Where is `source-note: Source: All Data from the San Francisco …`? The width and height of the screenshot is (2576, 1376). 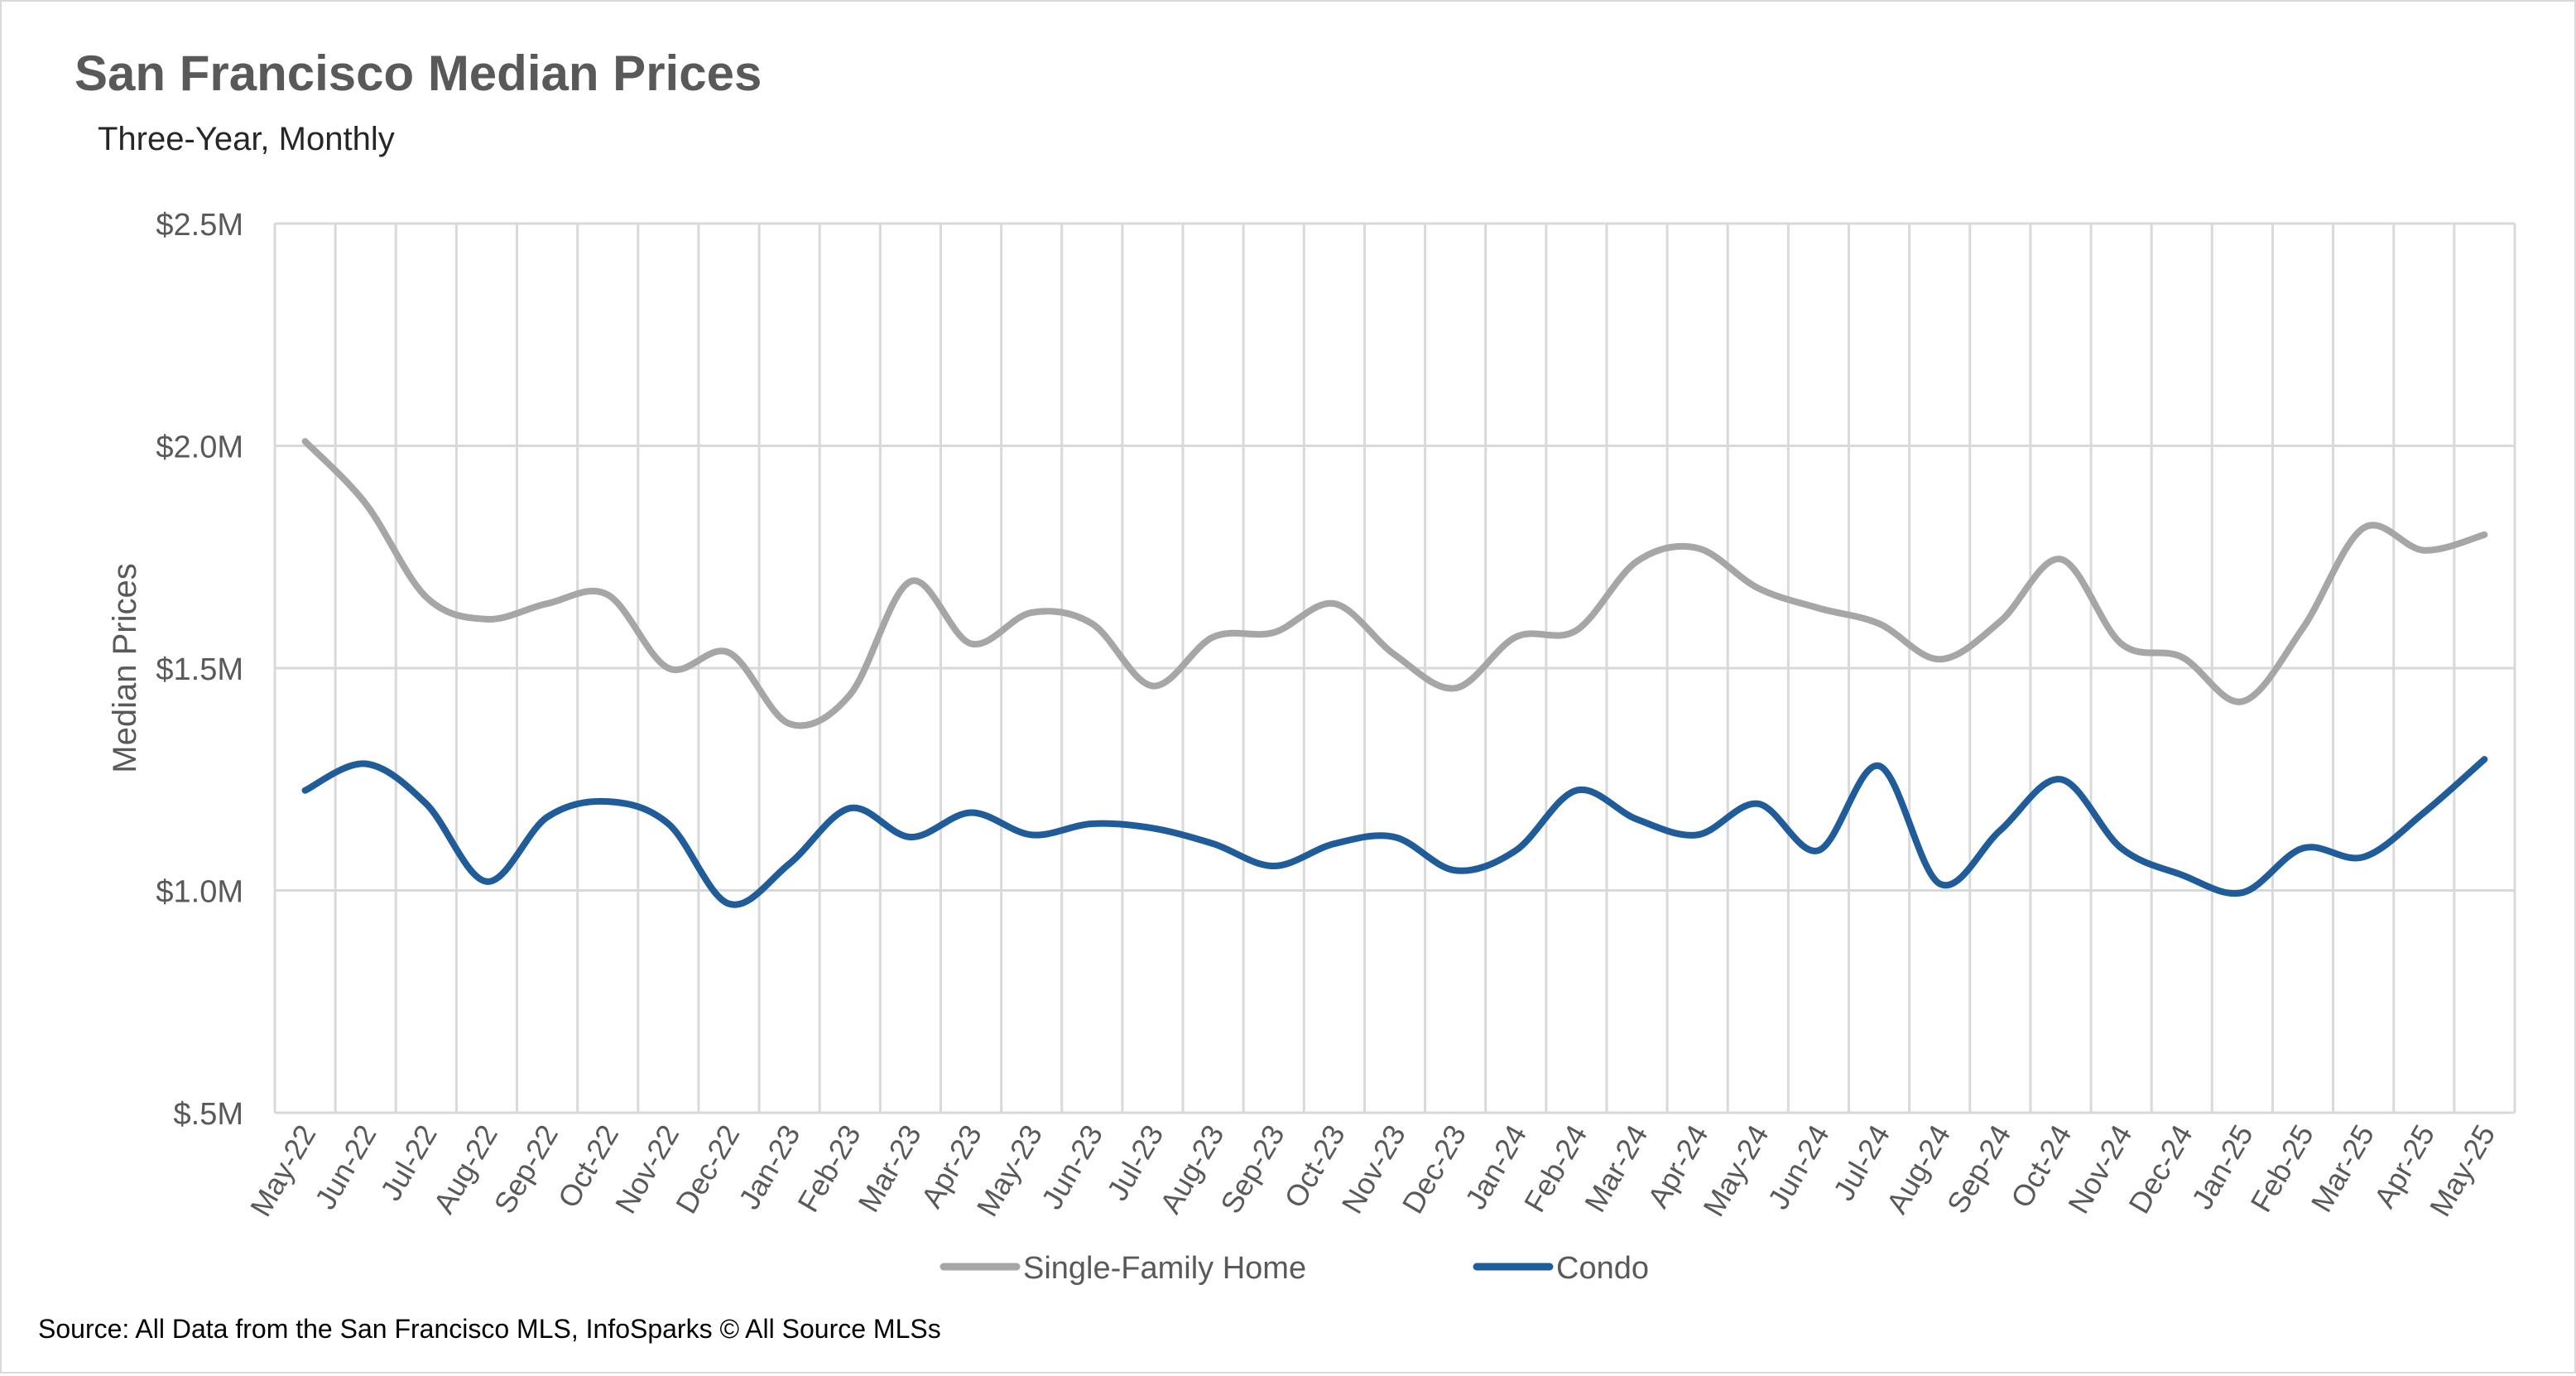 source-note: Source: All Data from the San Francisco … is located at coordinates (489, 1329).